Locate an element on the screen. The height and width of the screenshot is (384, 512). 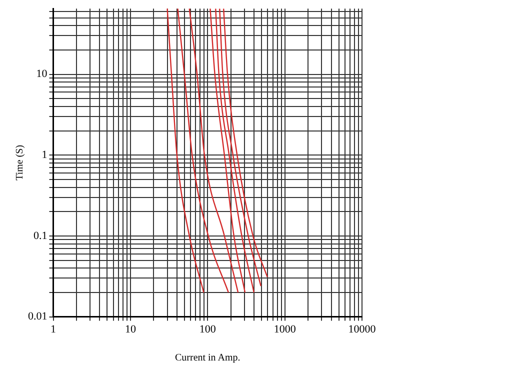
x-tick-label: 1 is located at coordinates (53, 329).